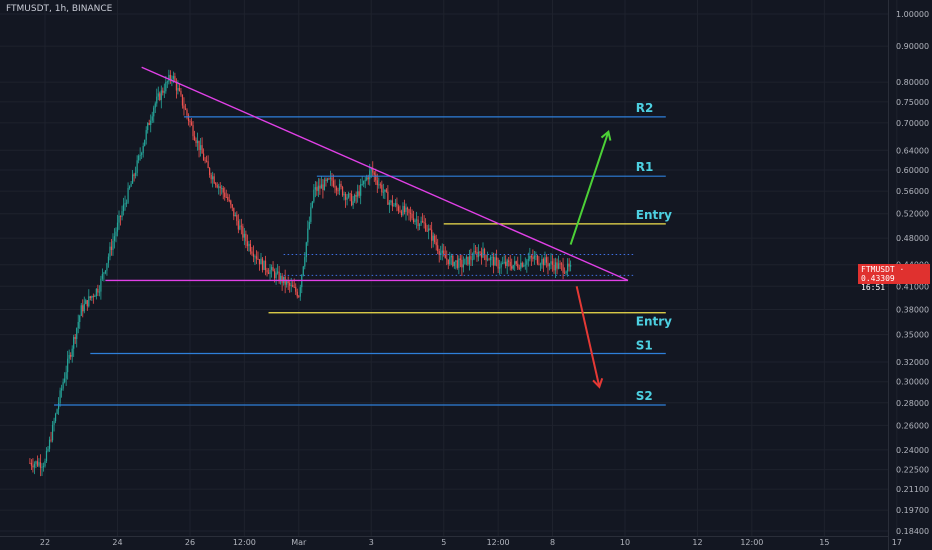 The height and width of the screenshot is (550, 932). What do you see at coordinates (299, 542) in the screenshot?
I see `x-tick-label: Mar` at bounding box center [299, 542].